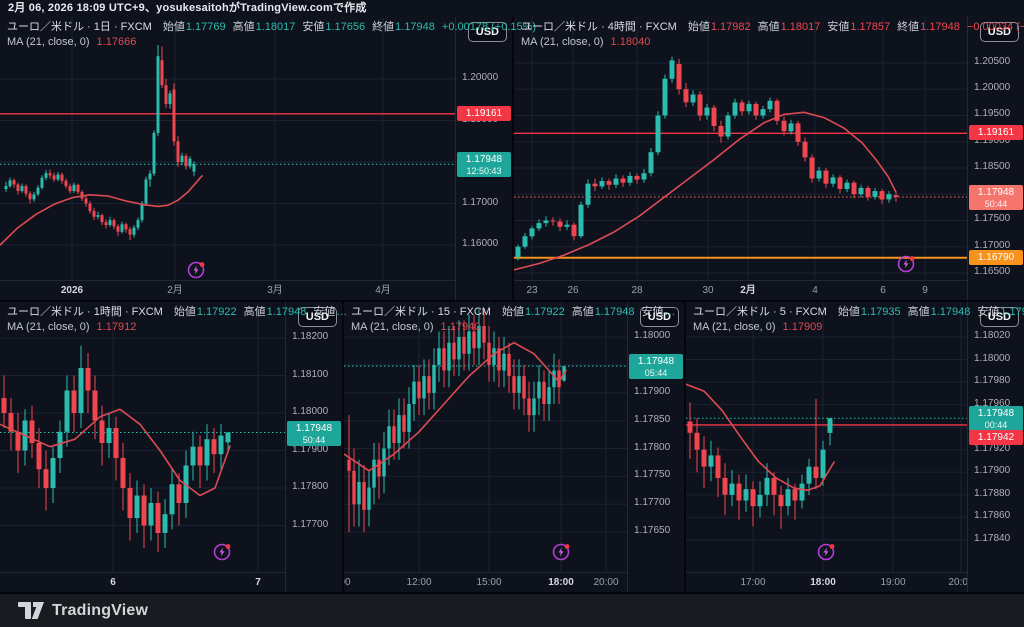 Image resolution: width=1024 pixels, height=627 pixels. Describe the element at coordinates (708, 290) in the screenshot. I see `time-tick: 30` at that location.